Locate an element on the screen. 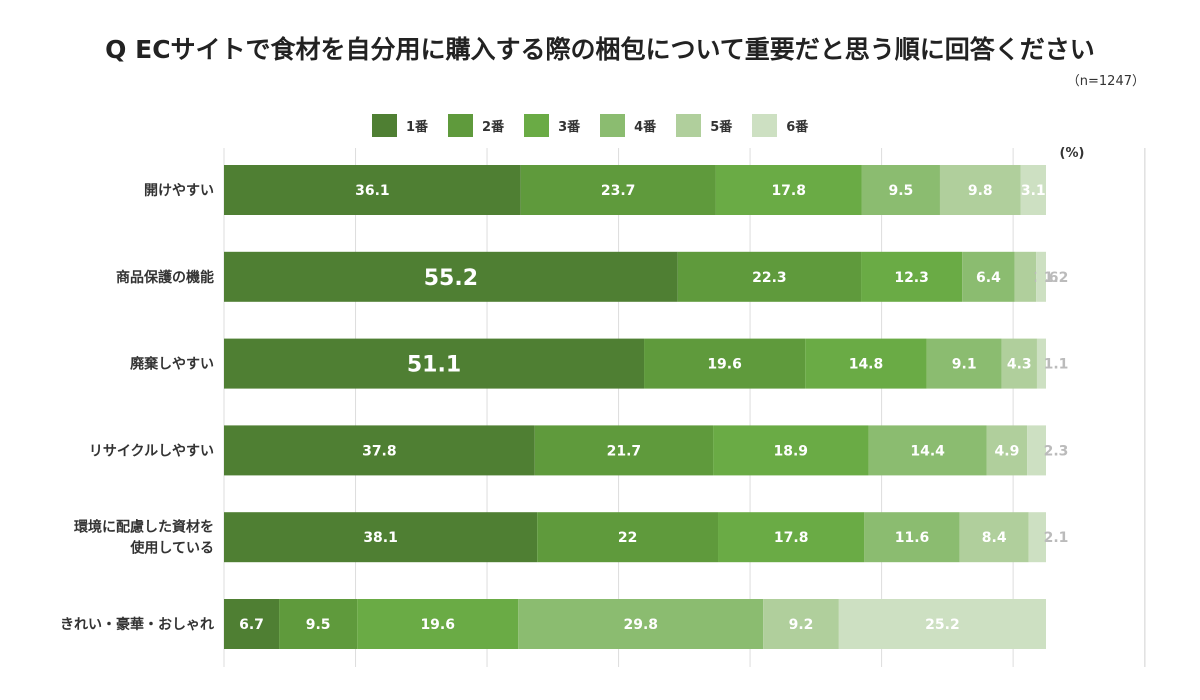 This screenshot has width=1200, height=700. data-label: 22.3 is located at coordinates (769, 278).